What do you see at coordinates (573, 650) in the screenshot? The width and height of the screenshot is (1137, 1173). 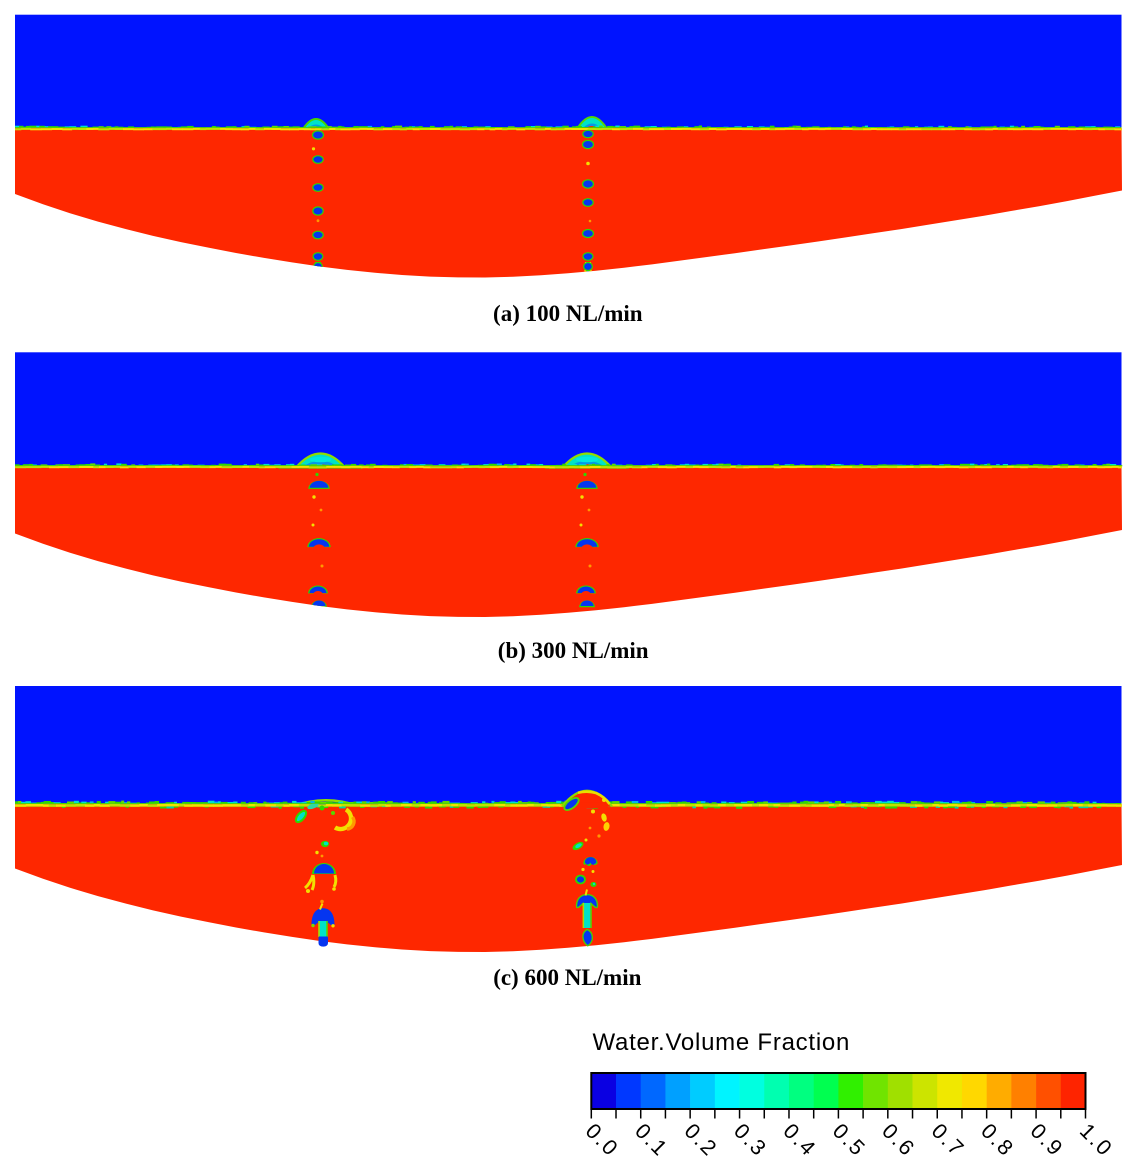 I see `svg-text: (b) 300 NL/min` at bounding box center [573, 650].